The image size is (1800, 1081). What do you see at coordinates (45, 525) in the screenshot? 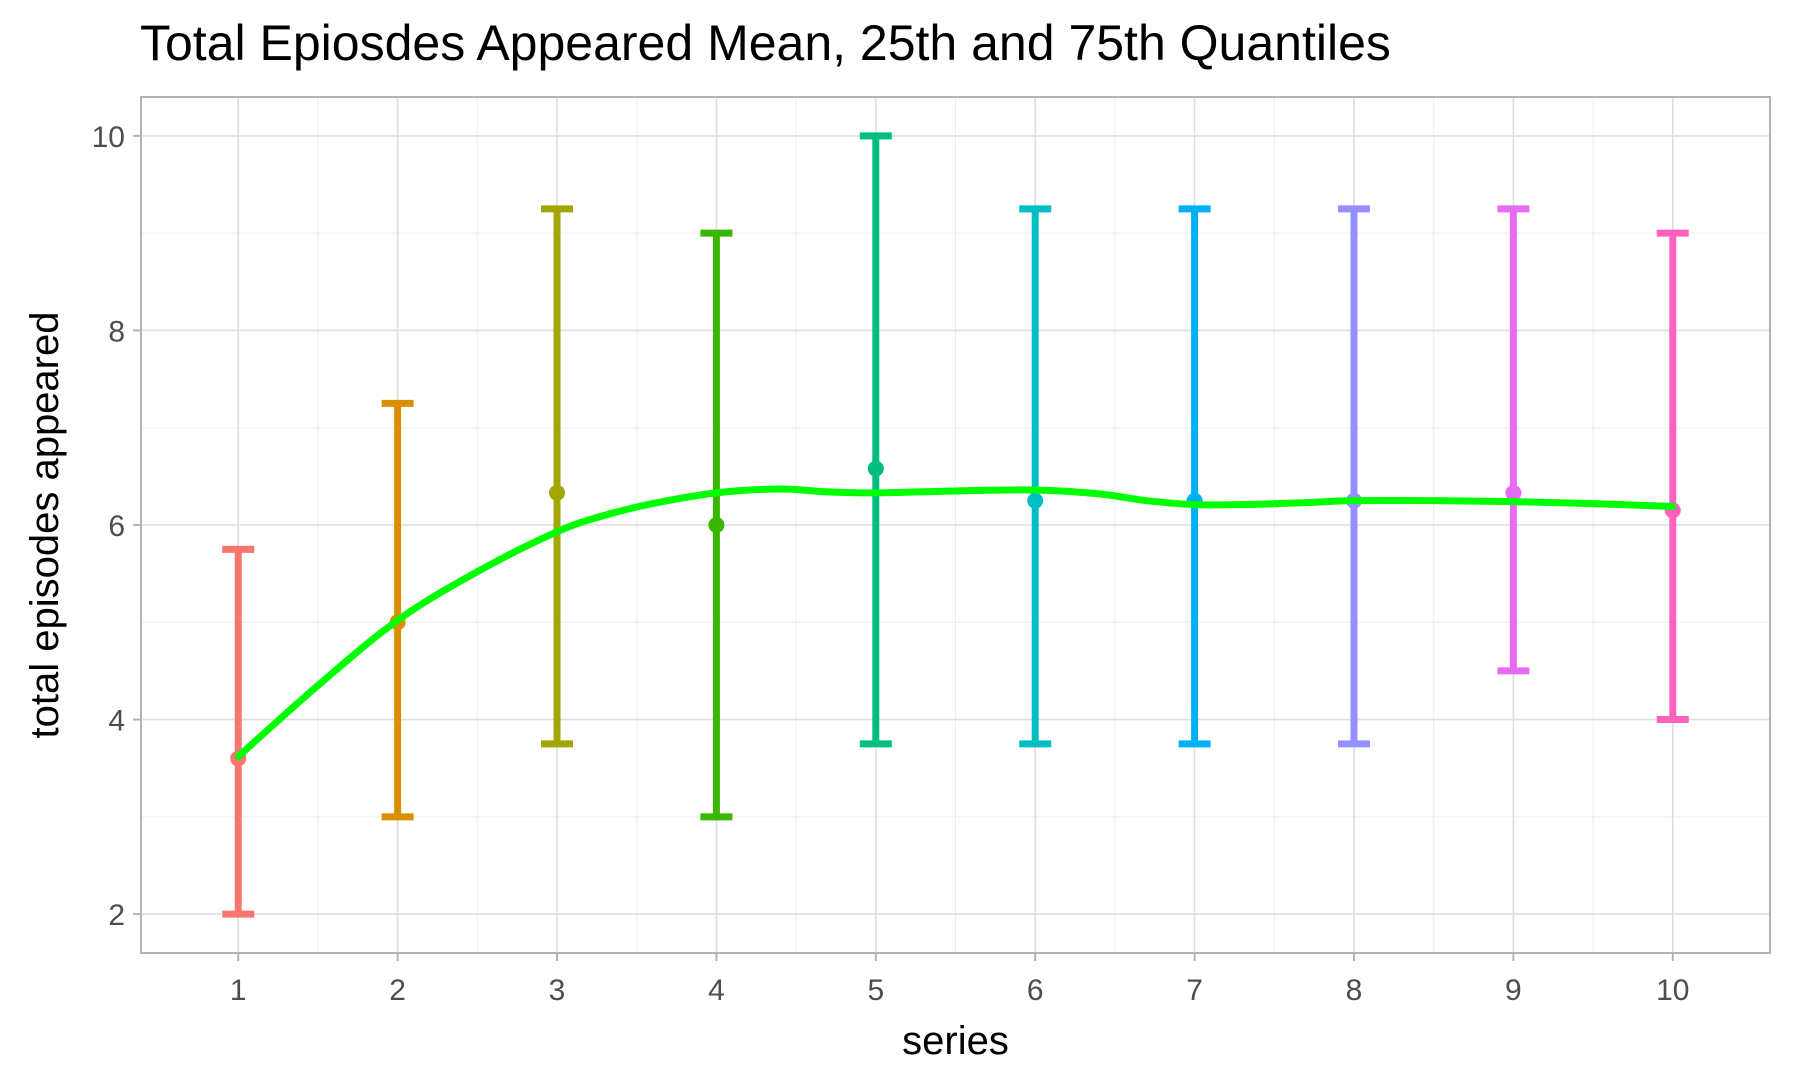
I see `y-axis-title: total episodes appeared` at bounding box center [45, 525].